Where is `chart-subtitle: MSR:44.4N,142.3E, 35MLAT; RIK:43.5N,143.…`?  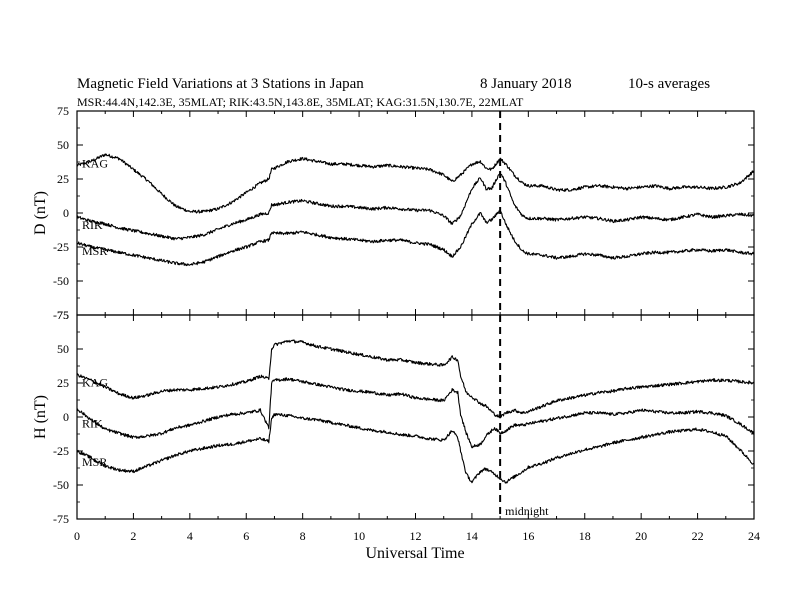
chart-subtitle: MSR:44.4N,142.3E, 35MLAT; RIK:43.5N,143.… is located at coordinates (300, 102).